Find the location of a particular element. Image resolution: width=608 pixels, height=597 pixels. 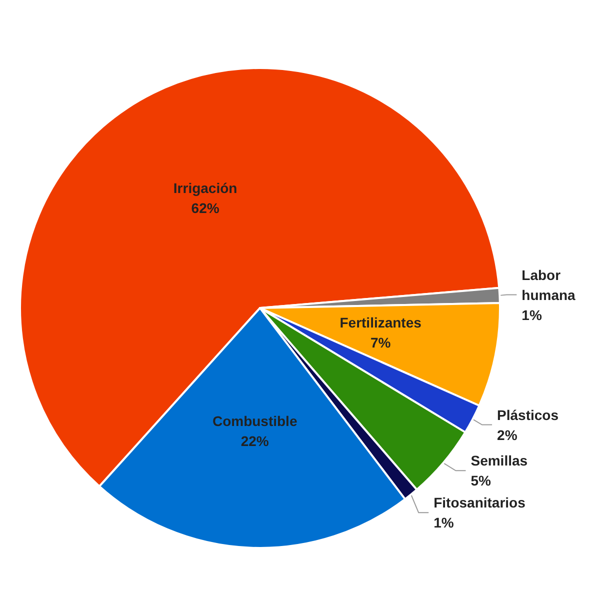

slice-label: Plásticos is located at coordinates (528, 414).